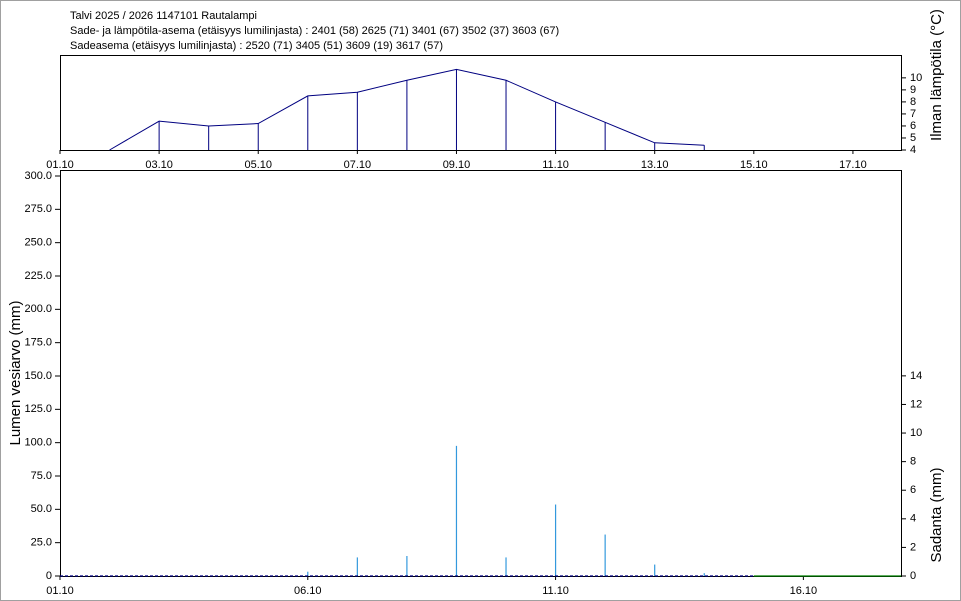 This screenshot has width=961, height=601. Describe the element at coordinates (916, 404) in the screenshot. I see `y-tick-label: 12` at that location.